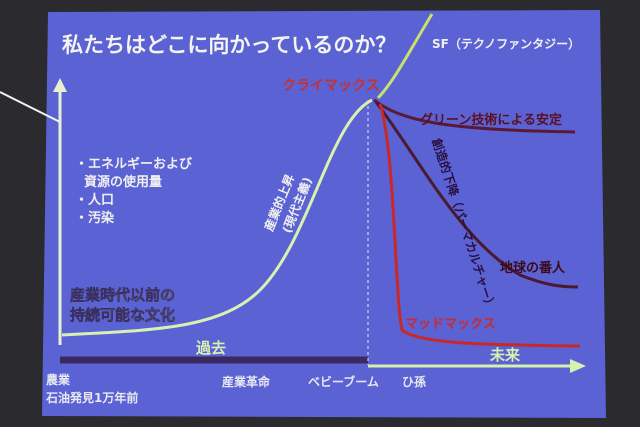 This screenshot has width=640, height=427. I want to click on future-label: 未来, so click(505, 355).